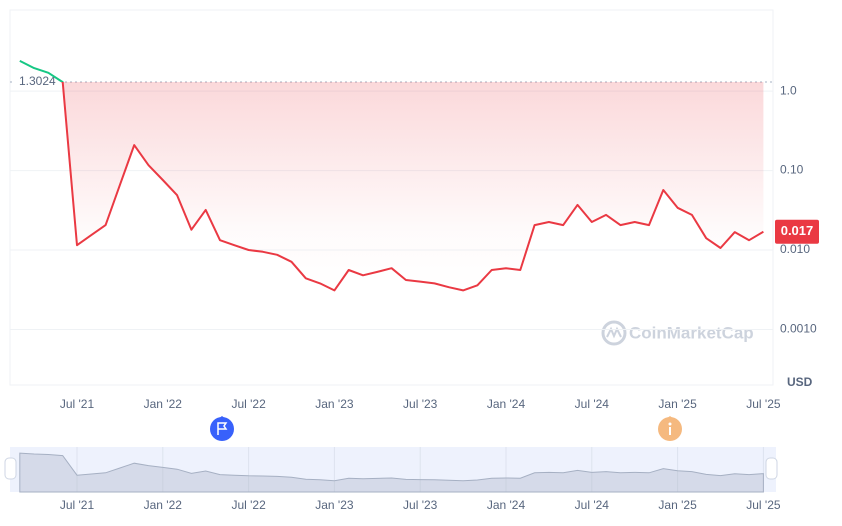  I want to click on navigator-tick-label: Jul '23, so click(420, 505).